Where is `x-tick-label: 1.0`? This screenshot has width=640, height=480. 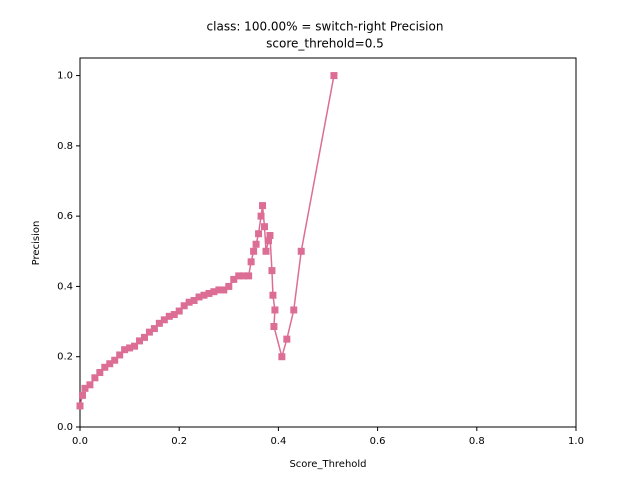
x-tick-label: 1.0 is located at coordinates (576, 441).